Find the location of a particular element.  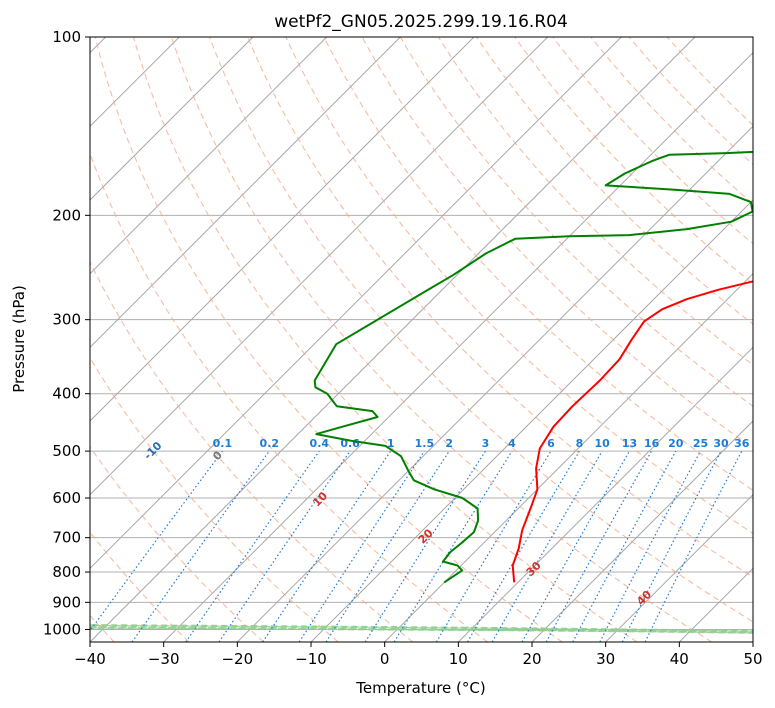

x-tick-label: −30 is located at coordinates (164, 659).